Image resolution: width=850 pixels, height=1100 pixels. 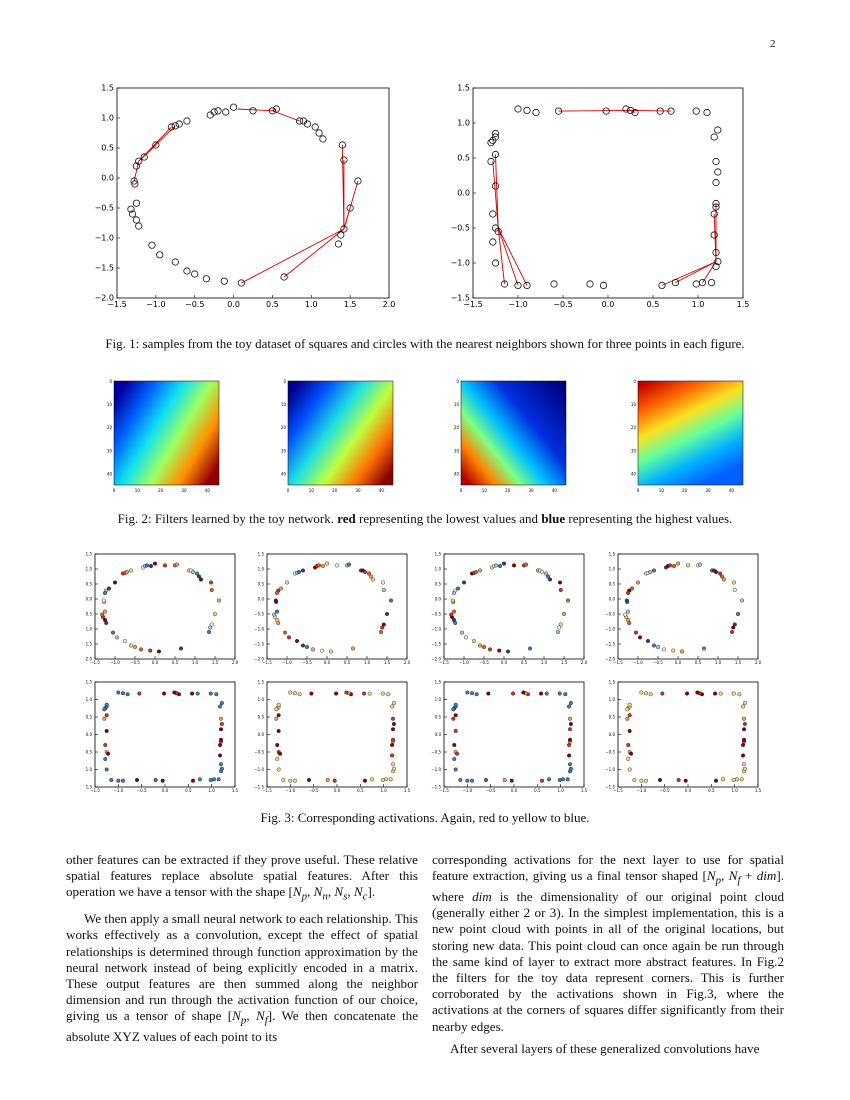 What do you see at coordinates (436, 643) in the screenshot?
I see `y-tick-label: −1.5` at bounding box center [436, 643].